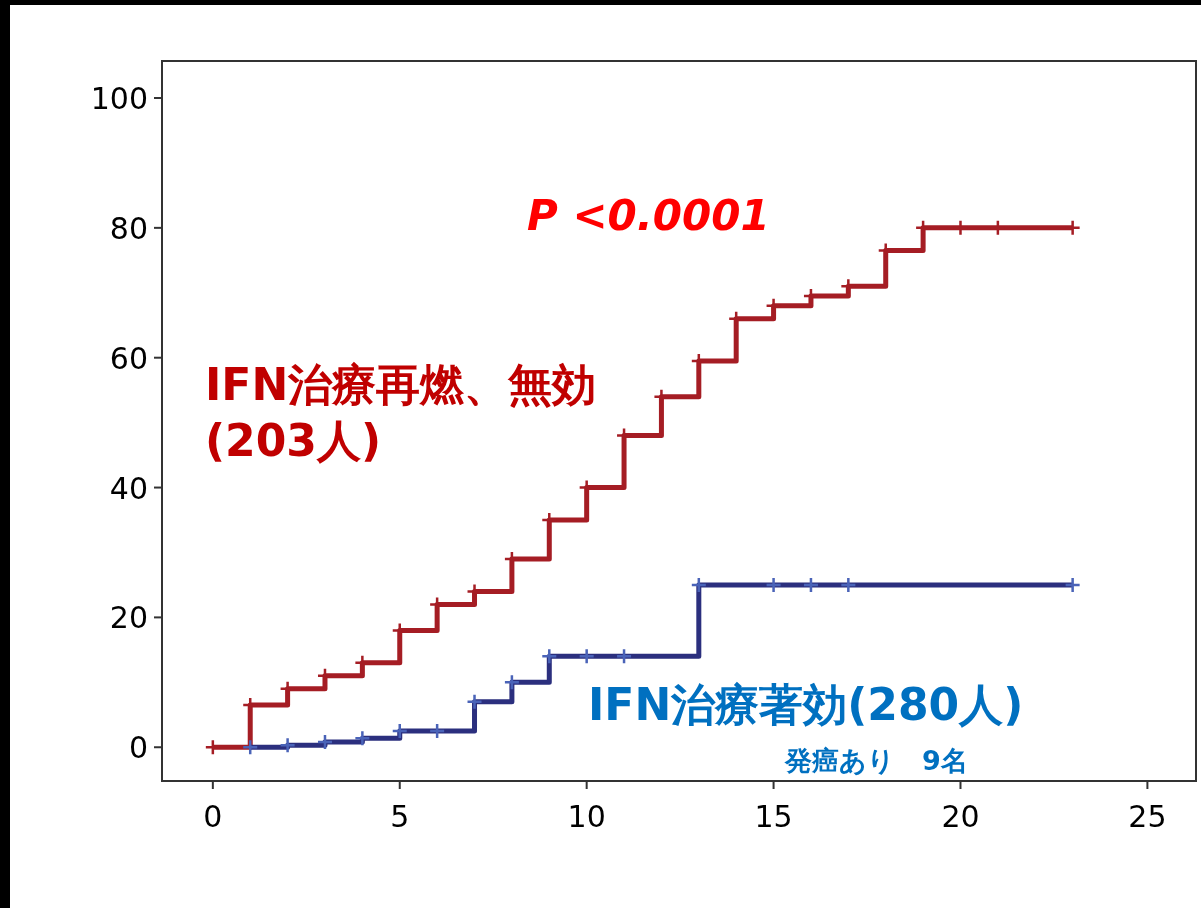  I want to click on x-tick-label: 20, so click(960, 816).